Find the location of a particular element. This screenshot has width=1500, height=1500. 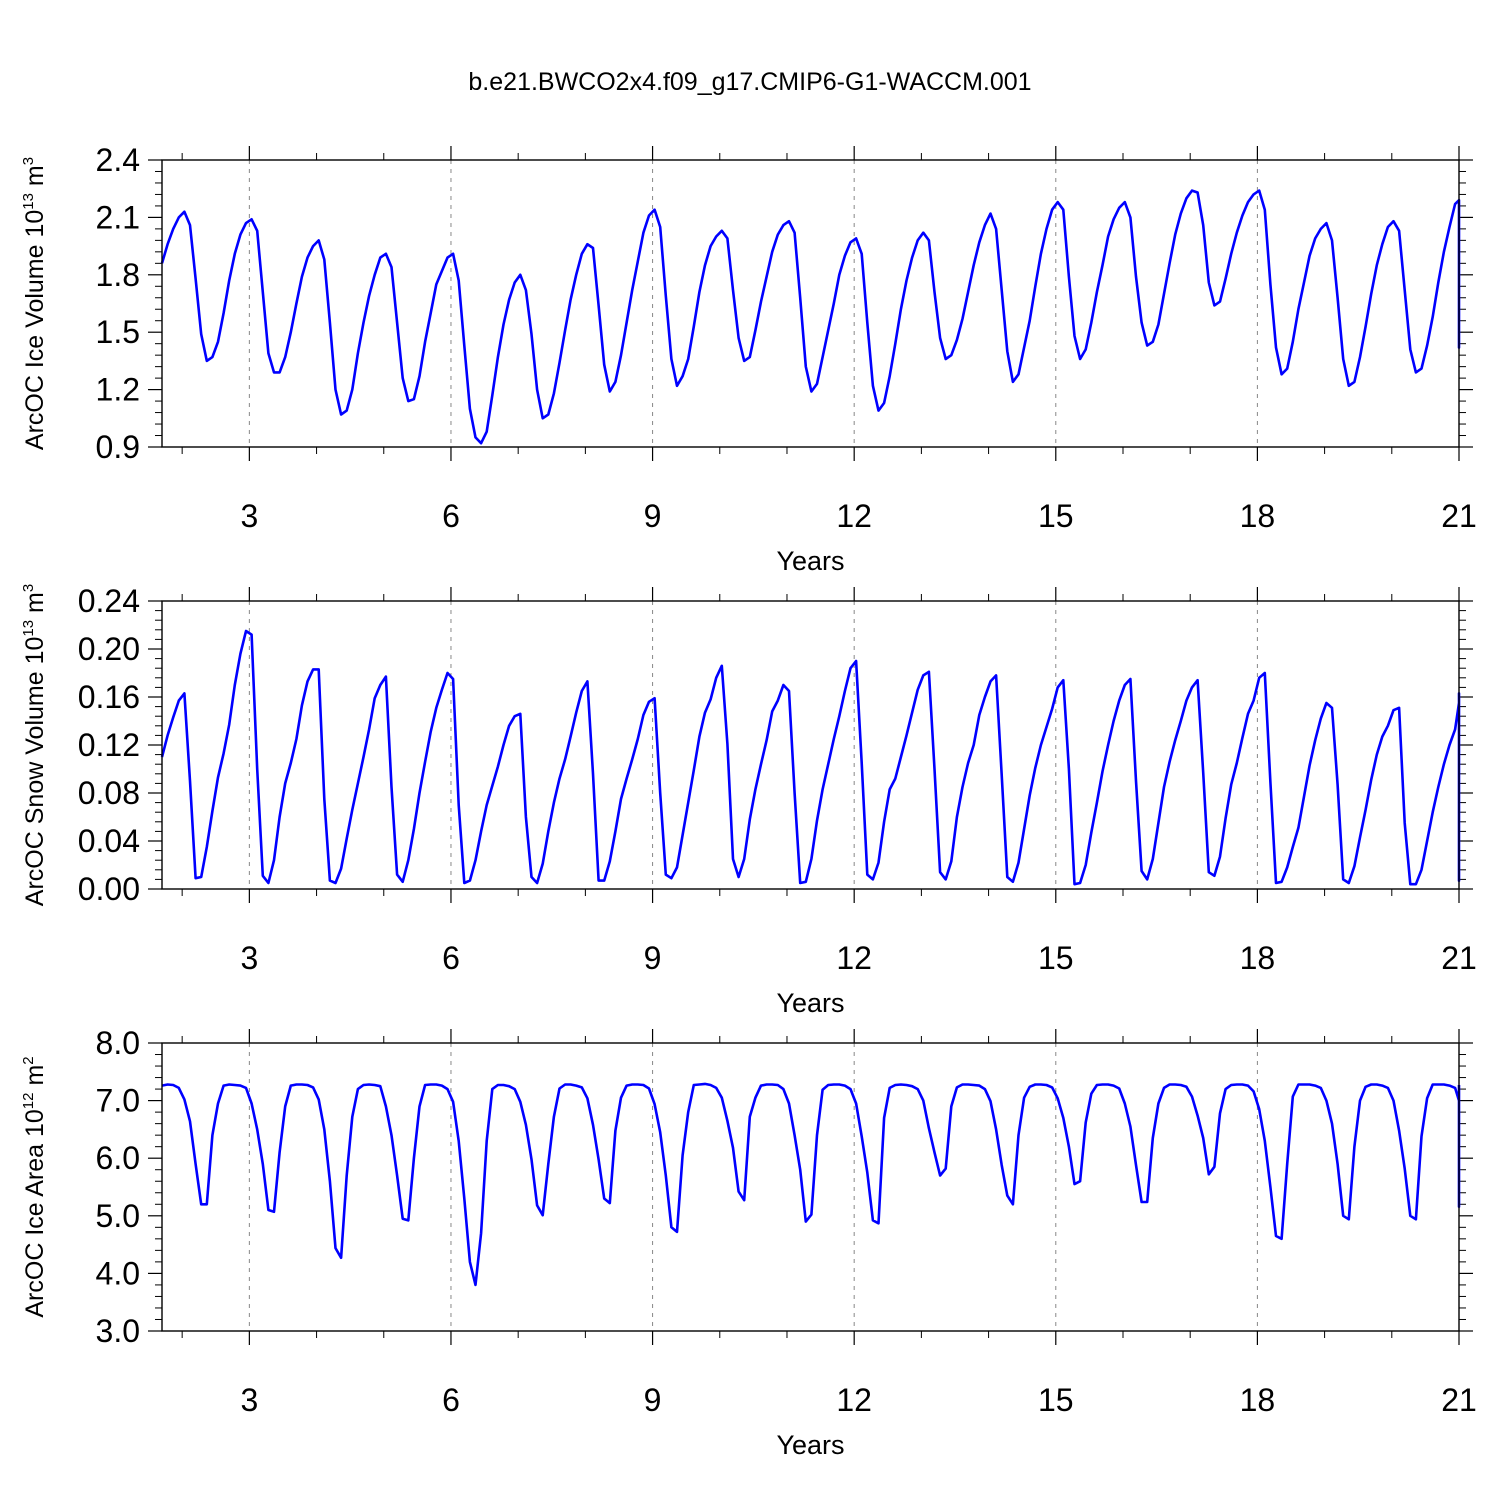

y-tick-label: 5.0 is located at coordinates (118, 1216).